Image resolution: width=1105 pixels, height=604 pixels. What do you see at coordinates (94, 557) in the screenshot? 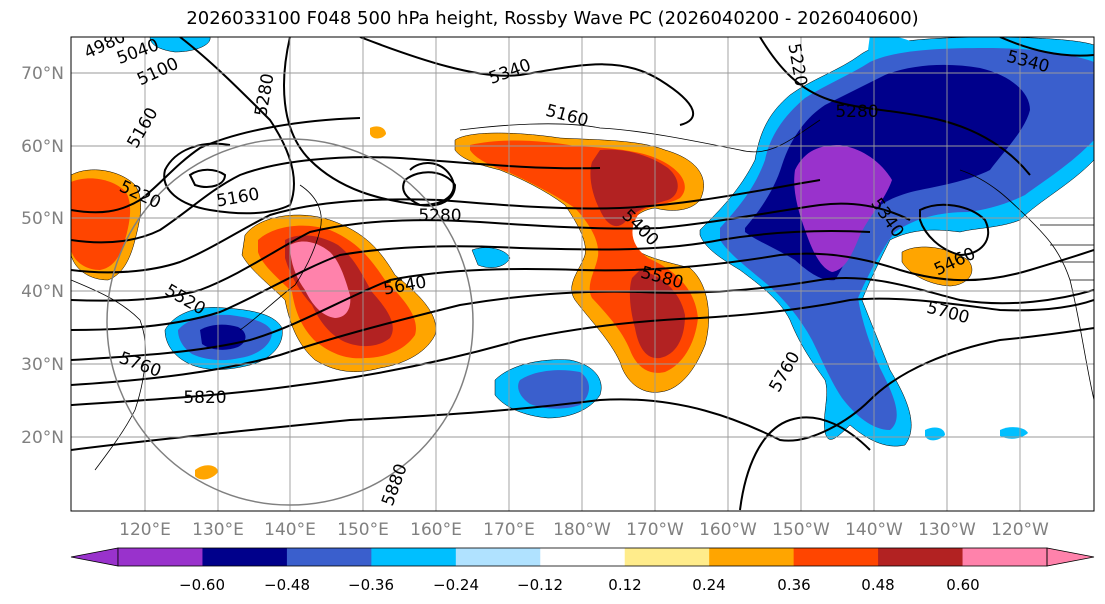
I see `colorbar-arrow-min` at bounding box center [94, 557].